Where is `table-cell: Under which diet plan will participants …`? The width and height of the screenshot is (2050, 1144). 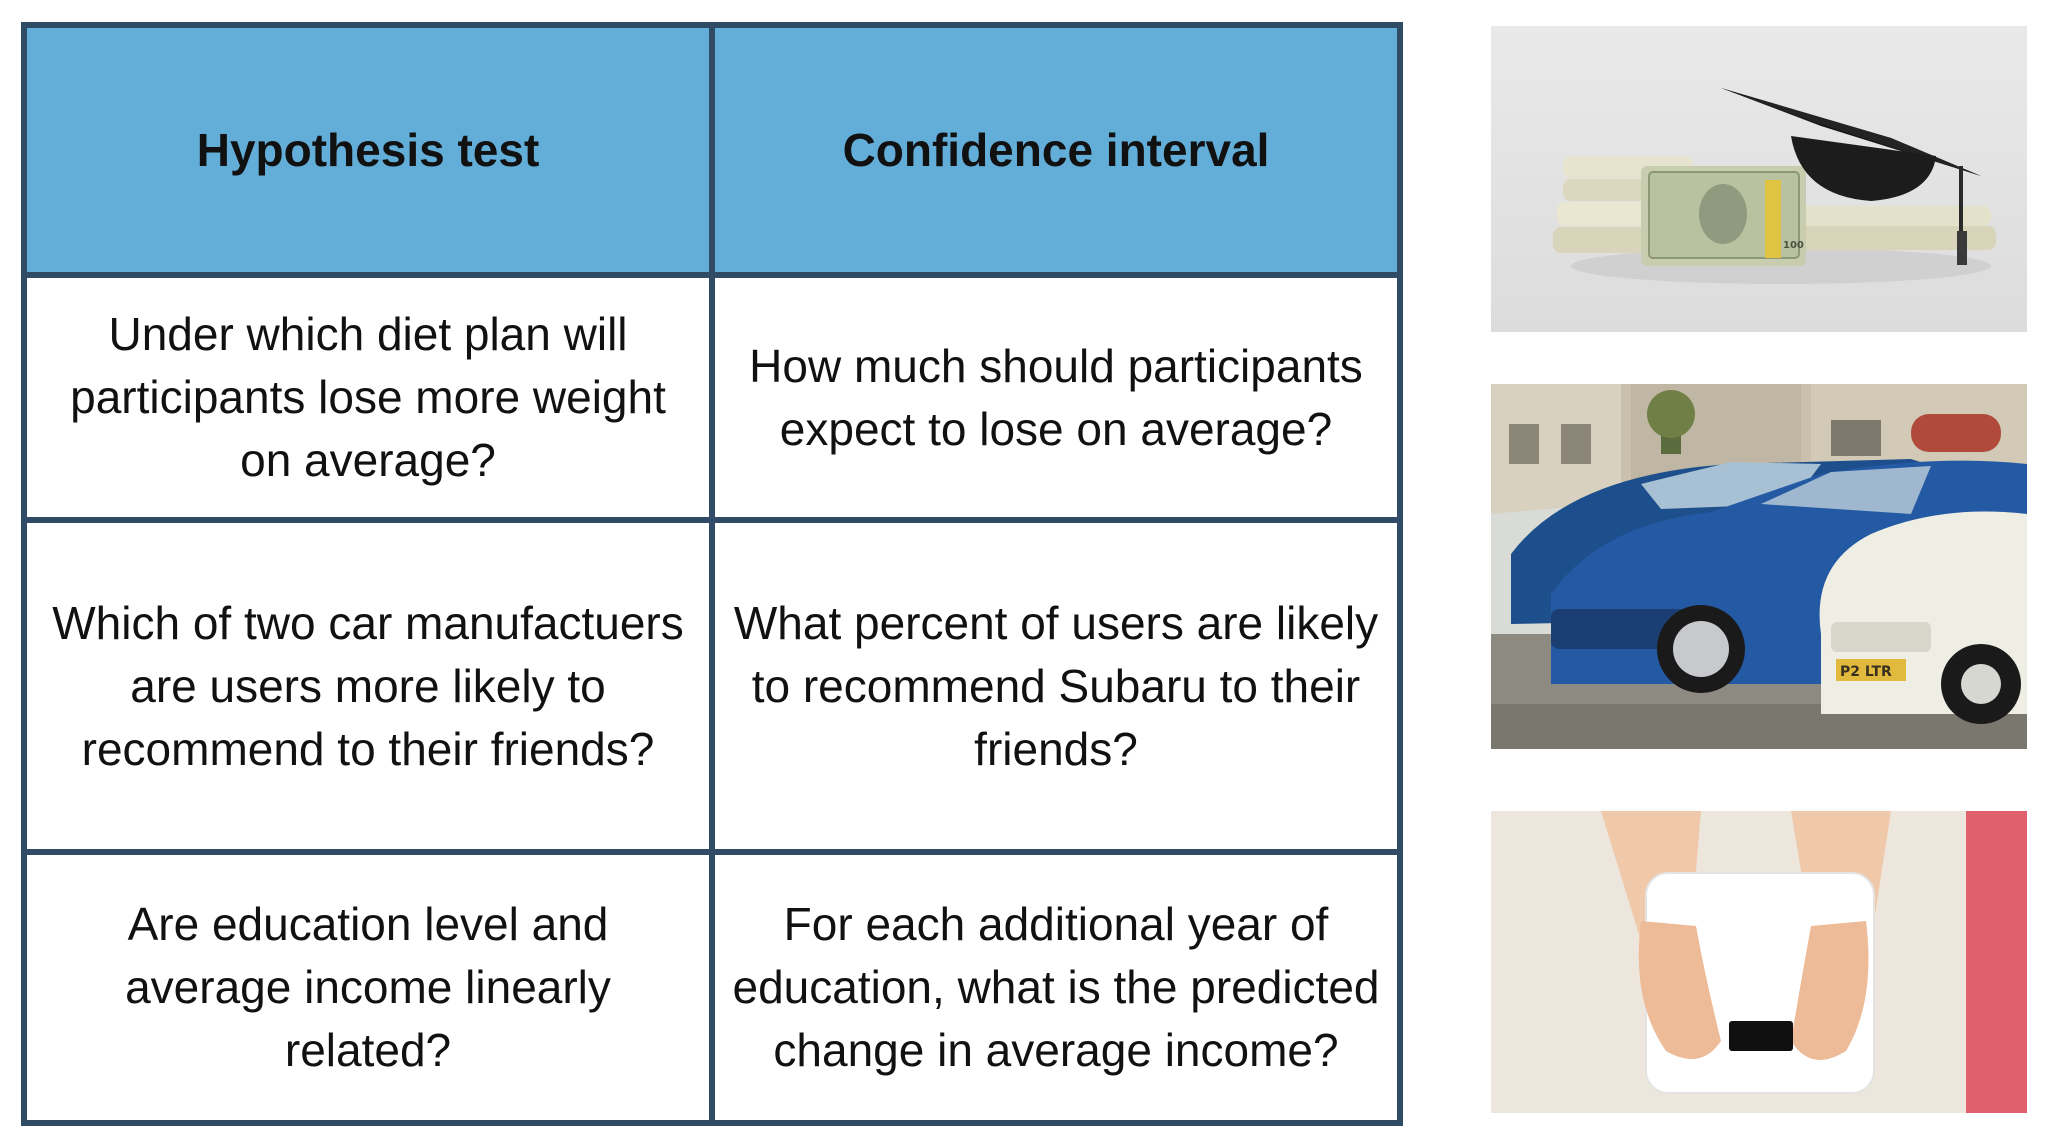
table-cell: Under which diet plan will participants … is located at coordinates (368, 397).